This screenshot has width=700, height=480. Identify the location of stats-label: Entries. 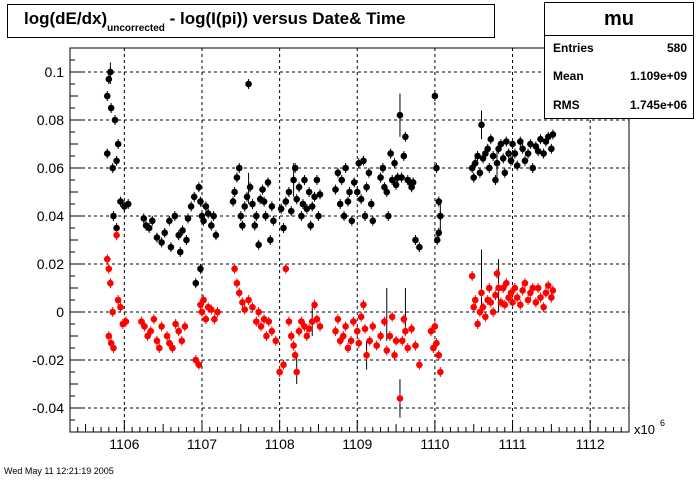
(573, 48).